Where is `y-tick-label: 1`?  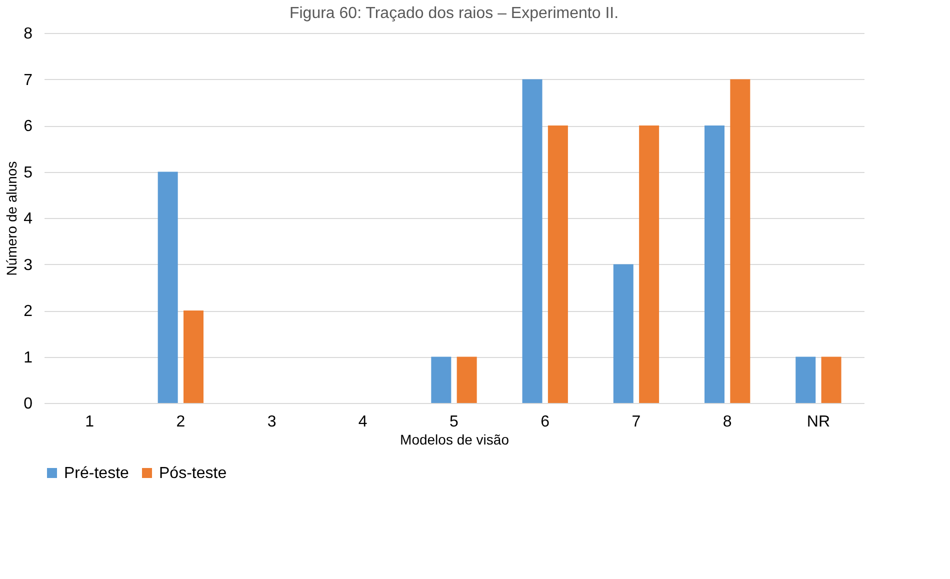 y-tick-label: 1 is located at coordinates (28, 357).